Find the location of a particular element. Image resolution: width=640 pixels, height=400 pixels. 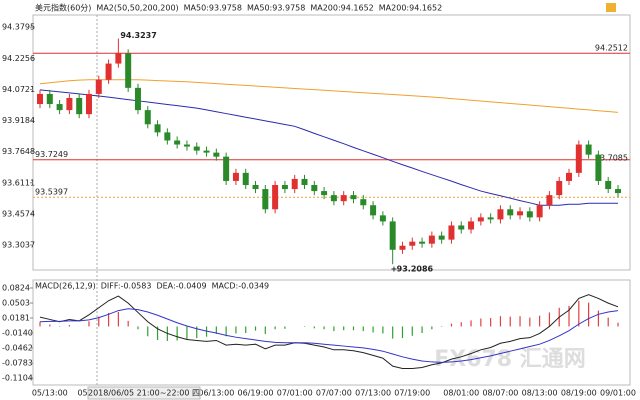

legend-text: MACD(26,12,9) is located at coordinates (65, 286).